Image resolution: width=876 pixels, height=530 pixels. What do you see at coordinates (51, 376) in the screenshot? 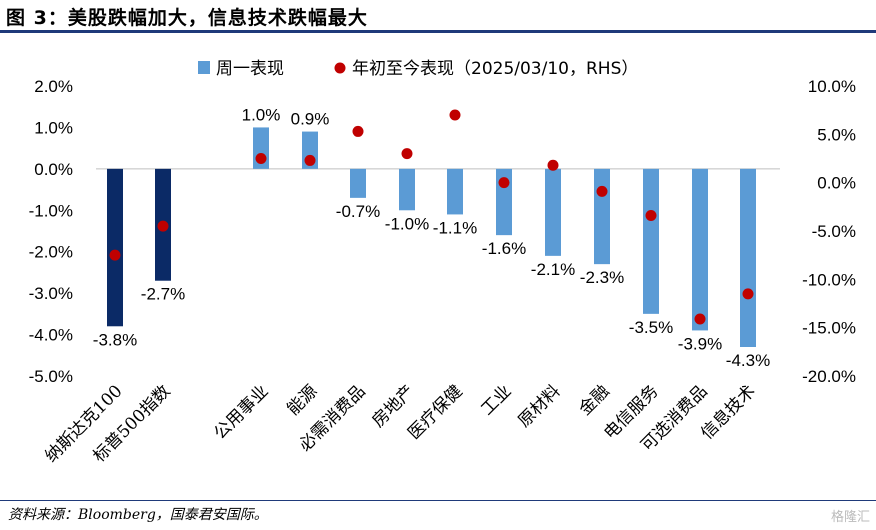
I see `left-tick-label: -5.0%` at bounding box center [51, 376].